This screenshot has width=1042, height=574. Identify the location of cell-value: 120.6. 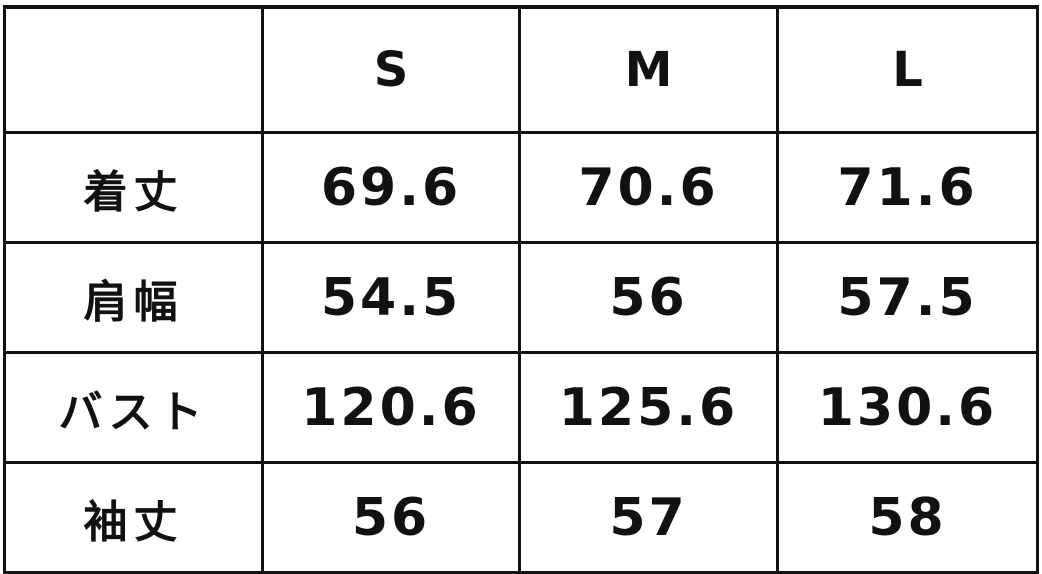
(391, 407).